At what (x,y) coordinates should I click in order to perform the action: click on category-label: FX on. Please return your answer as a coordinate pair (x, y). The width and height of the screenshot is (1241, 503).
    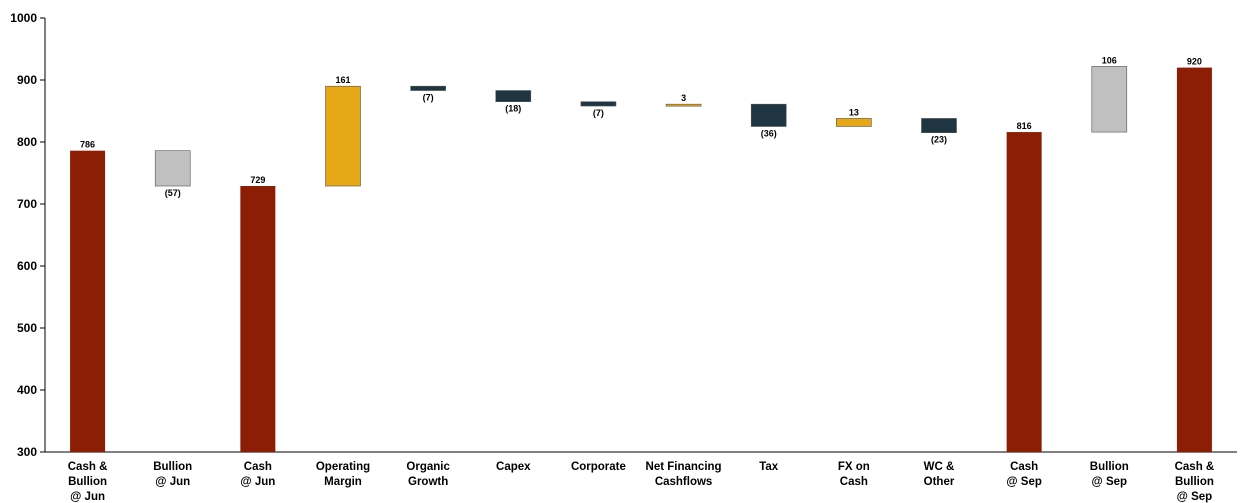
    Looking at the image, I should click on (854, 467).